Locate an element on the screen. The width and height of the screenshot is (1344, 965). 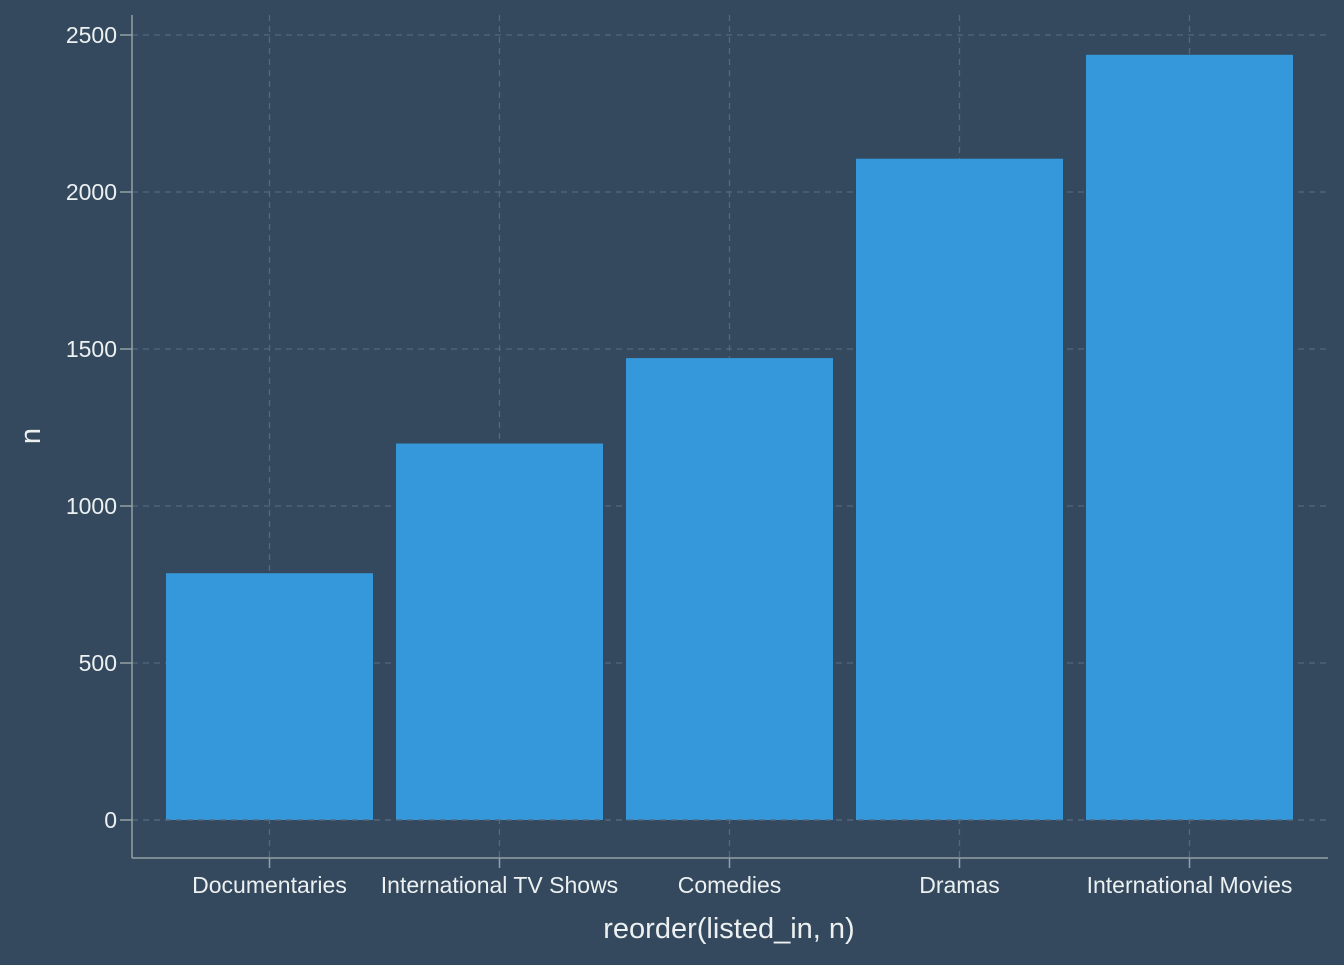
x-tick-label-1: International TV Shows is located at coordinates (499, 885).